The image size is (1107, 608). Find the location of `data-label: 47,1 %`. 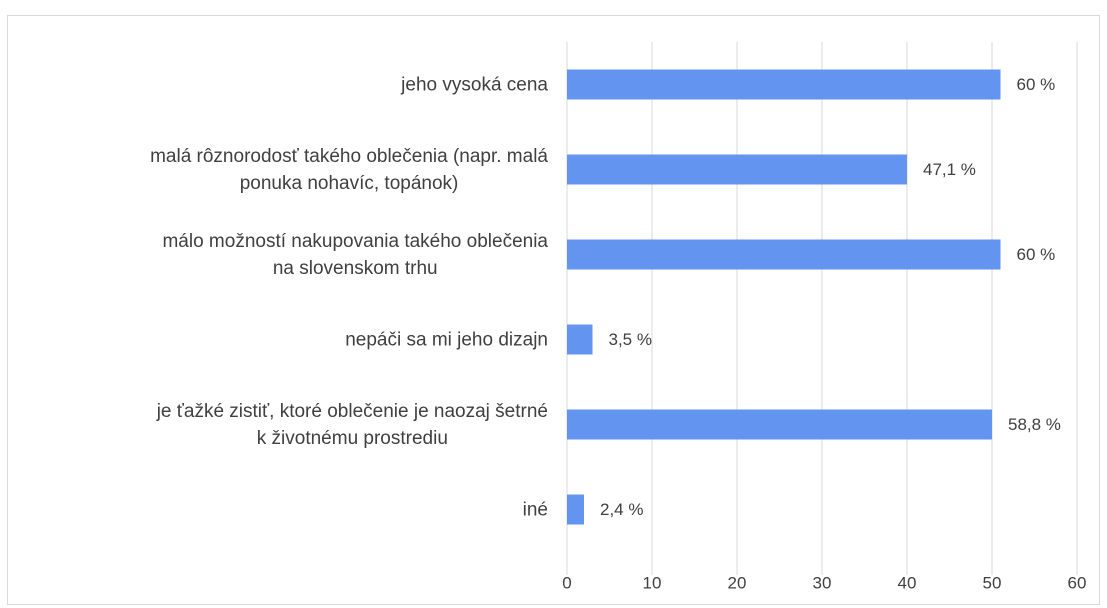

data-label: 47,1 % is located at coordinates (949, 169).